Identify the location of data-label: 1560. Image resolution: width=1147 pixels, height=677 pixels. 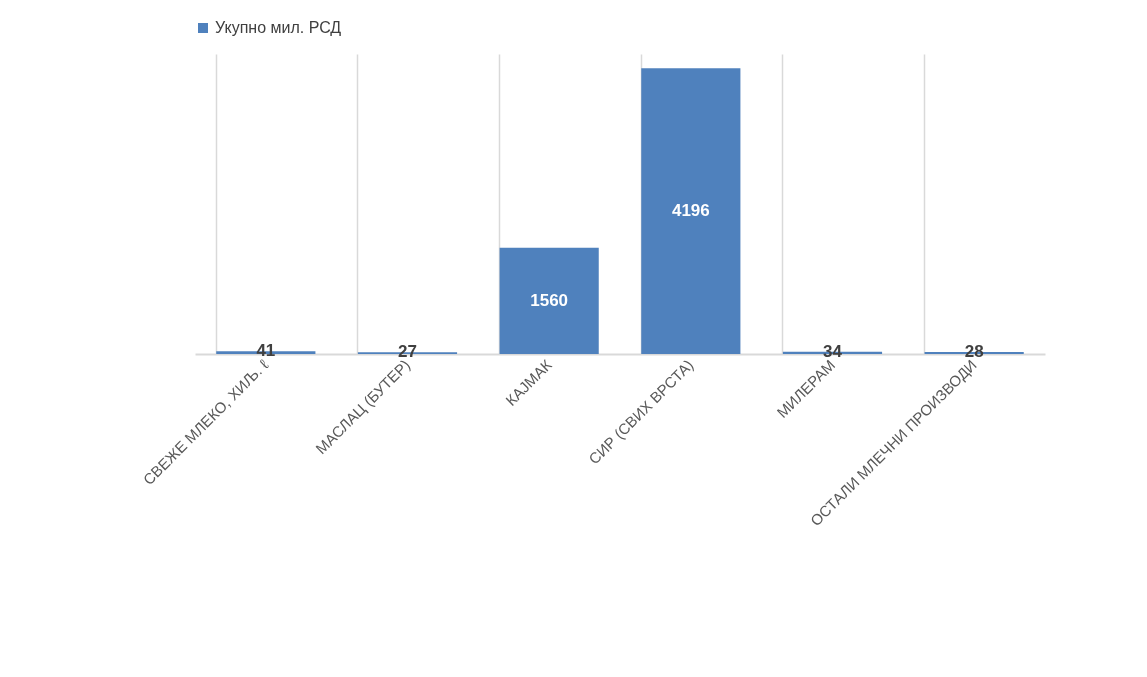
(549, 300).